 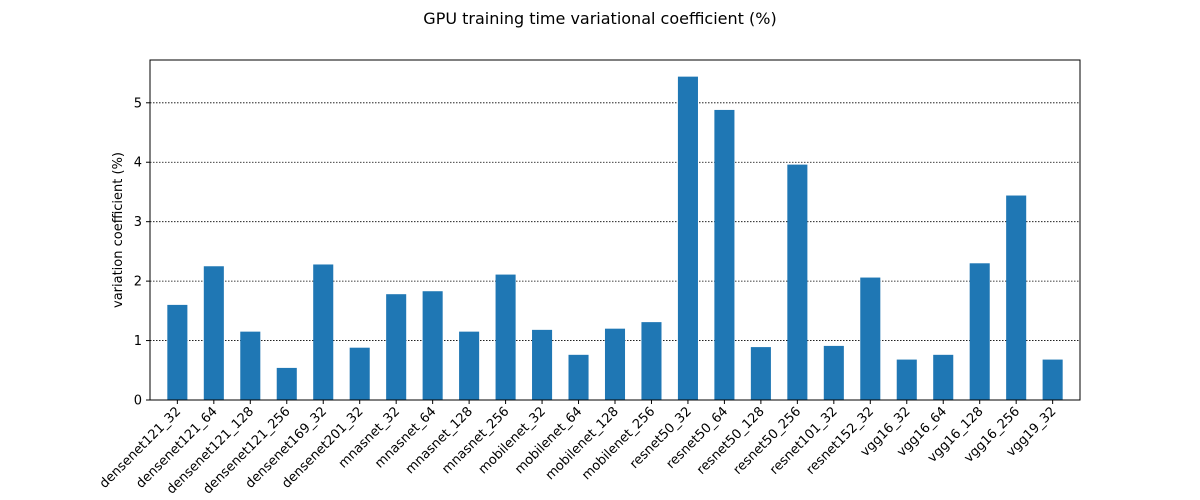 I want to click on y-tick-label: 0, so click(x=138, y=401).